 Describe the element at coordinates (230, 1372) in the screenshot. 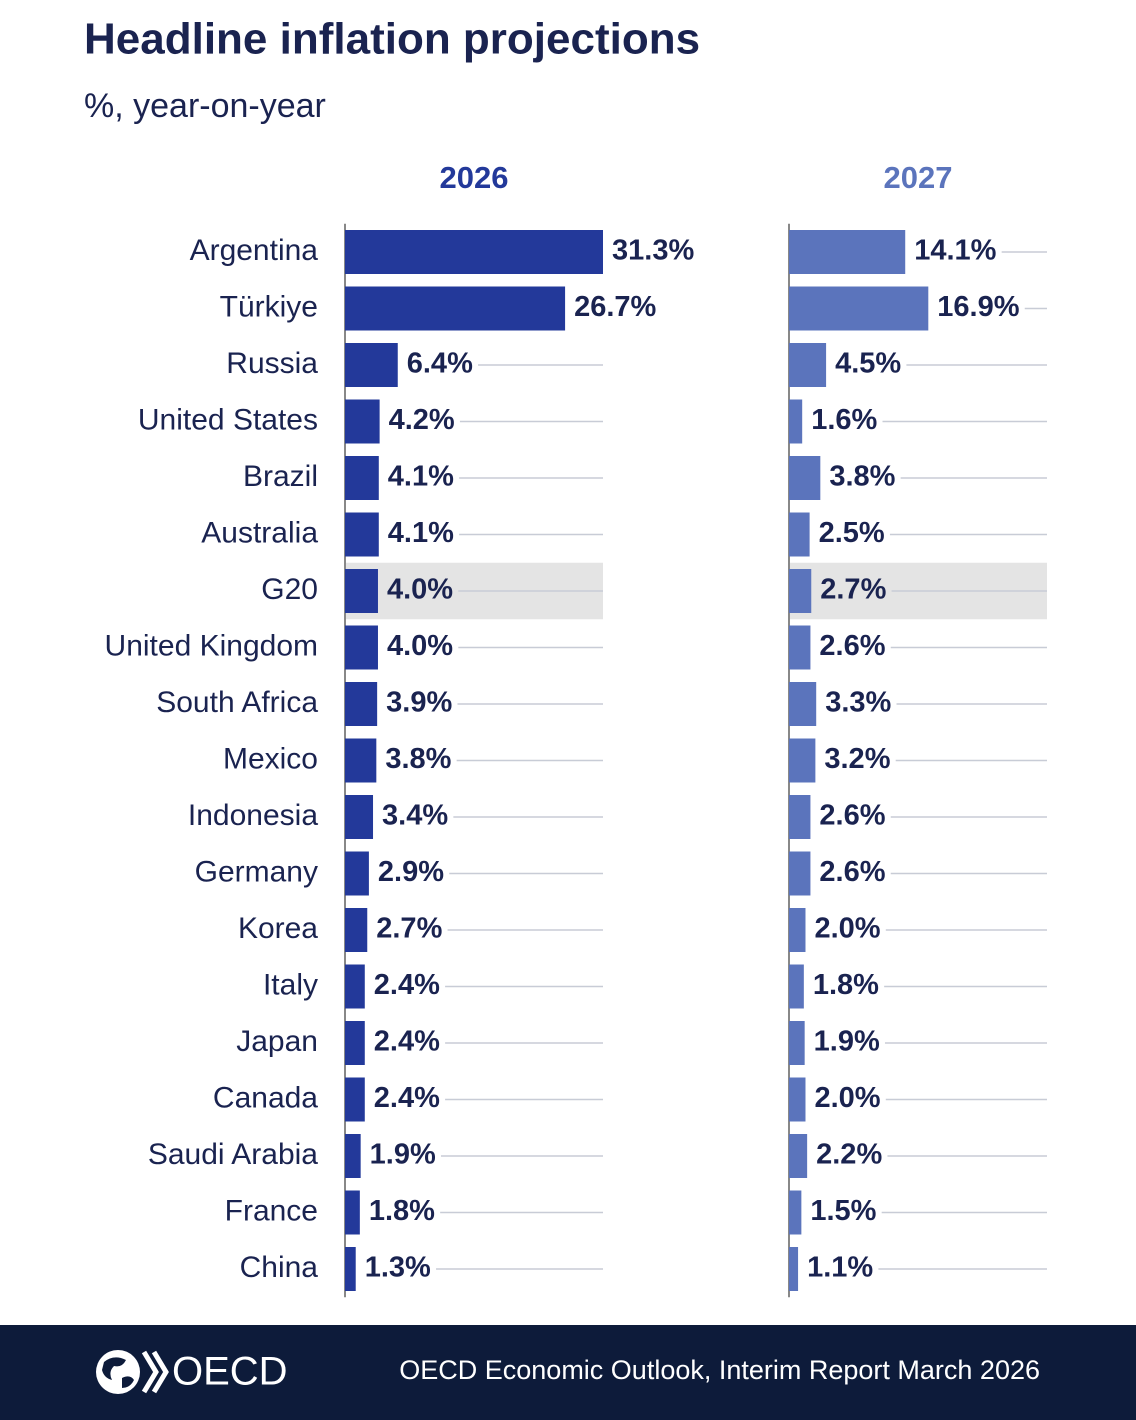

I see `logo-text: OECD` at that location.